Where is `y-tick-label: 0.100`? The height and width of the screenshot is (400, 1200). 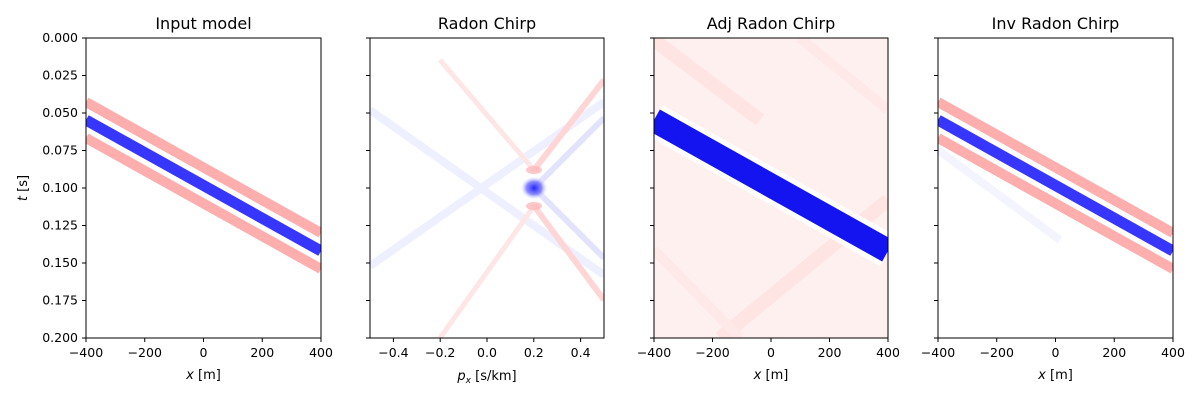
y-tick-label: 0.100 is located at coordinates (60, 187).